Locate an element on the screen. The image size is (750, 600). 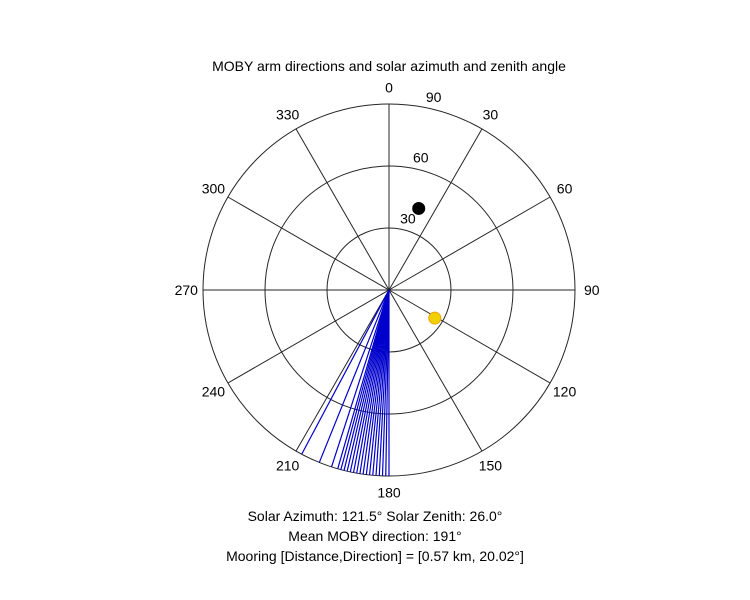
moby-arm-rays is located at coordinates (345, 382).